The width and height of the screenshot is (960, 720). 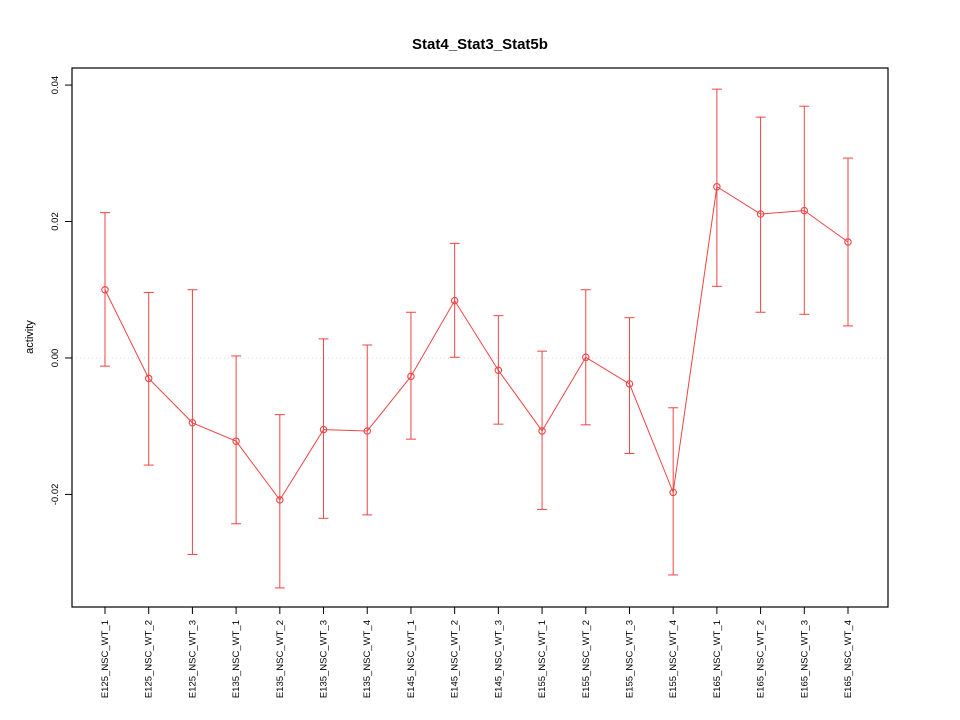 I want to click on x-tick-label: E155_NSC_WT_2, so click(x=586, y=659).